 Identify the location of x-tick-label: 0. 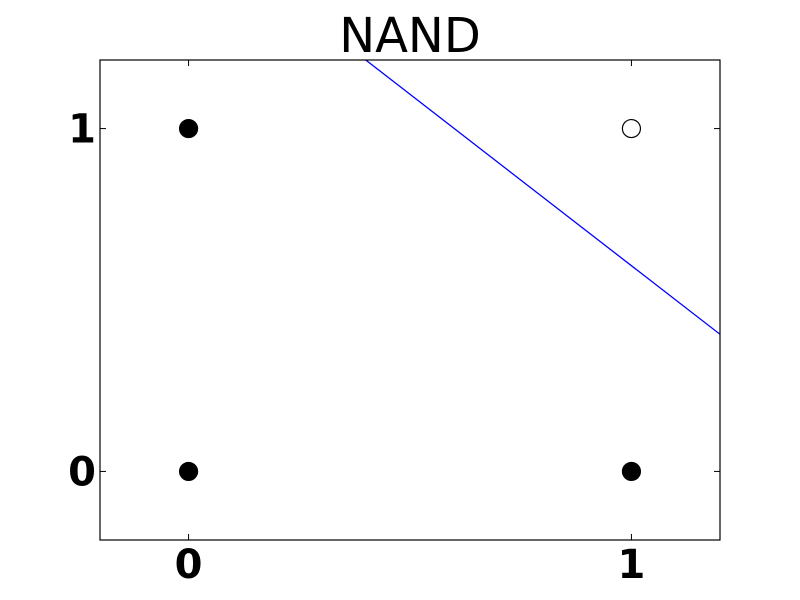
(189, 565).